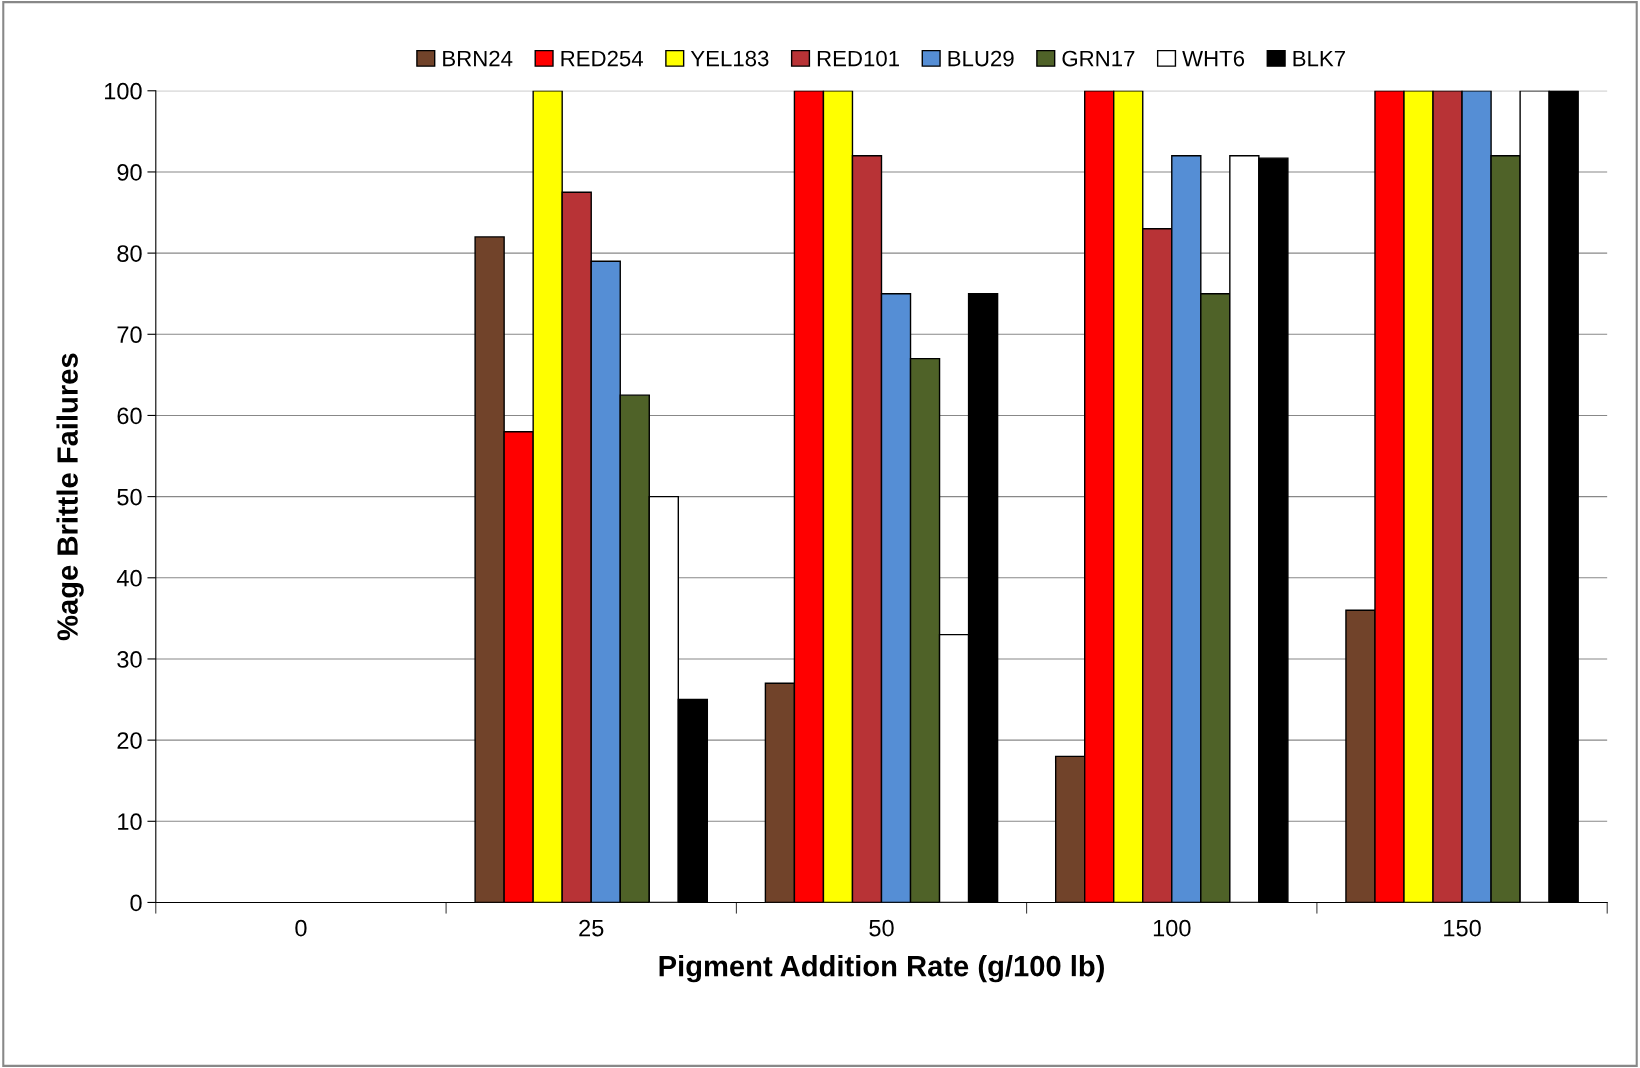 The image size is (1640, 1068). What do you see at coordinates (70, 497) in the screenshot?
I see `y-axis-title: %age Brittle Failures` at bounding box center [70, 497].